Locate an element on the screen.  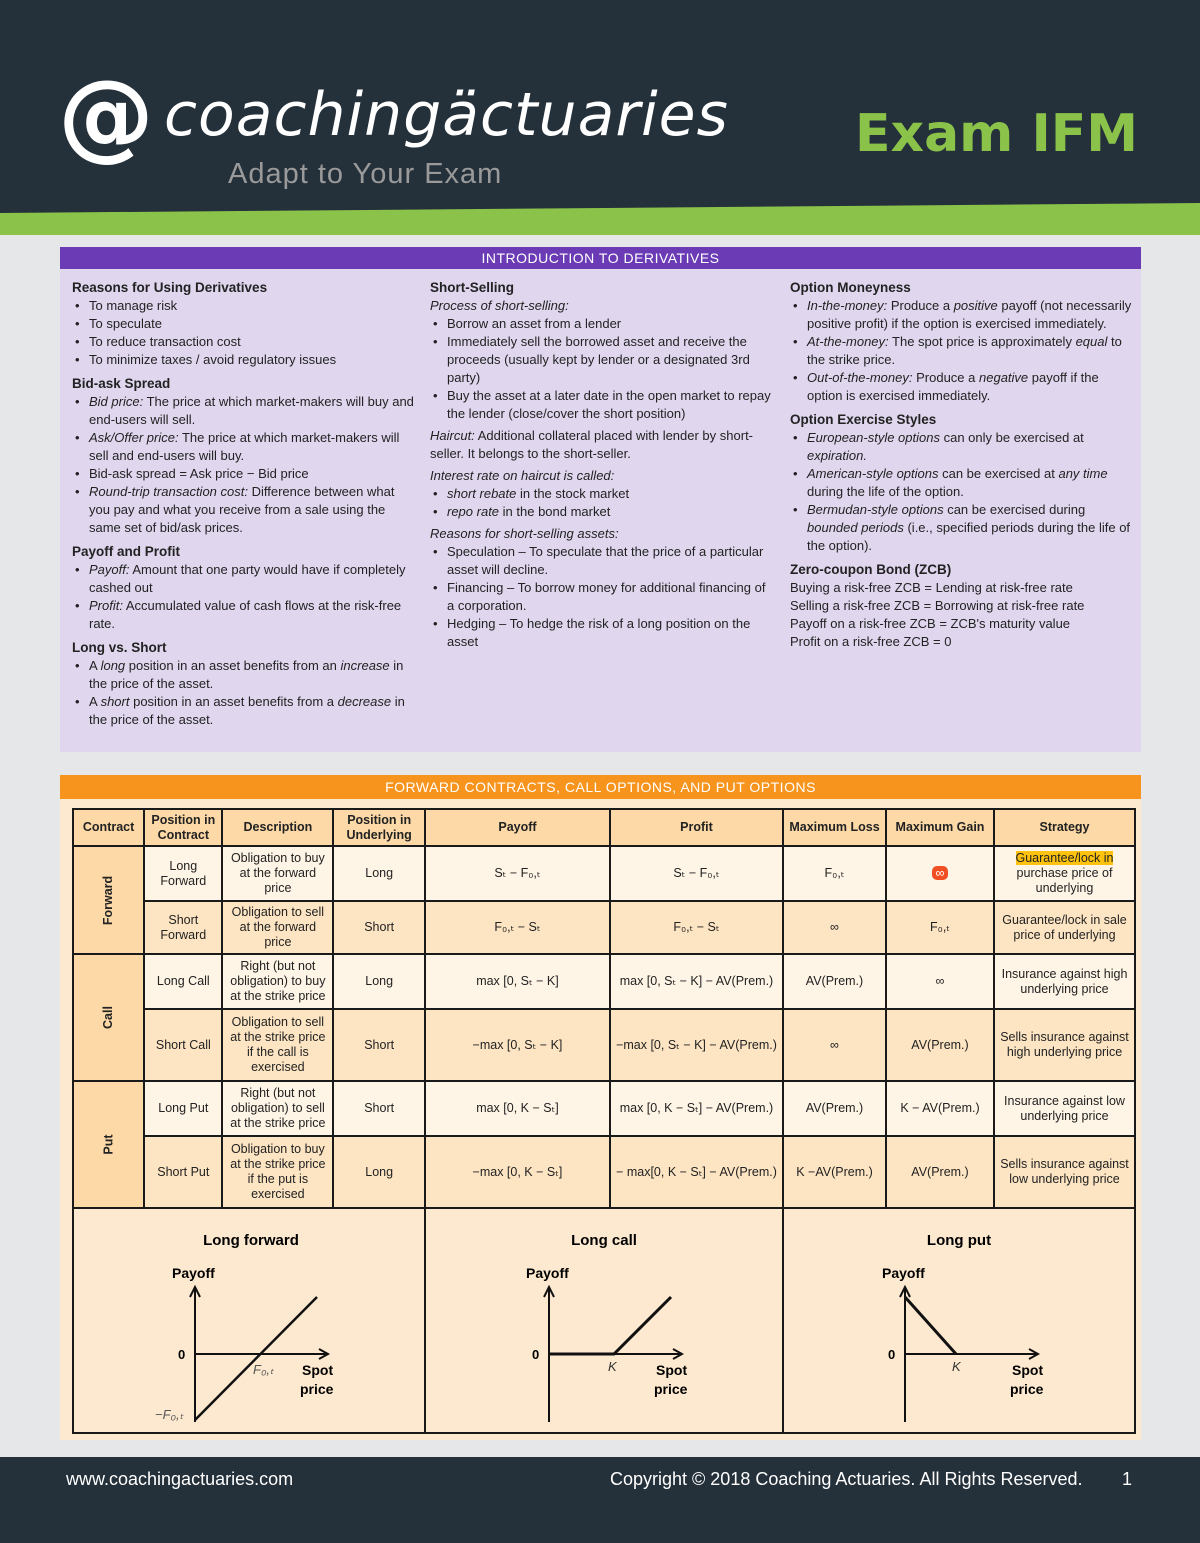
column-header: Payoff is located at coordinates (517, 827).